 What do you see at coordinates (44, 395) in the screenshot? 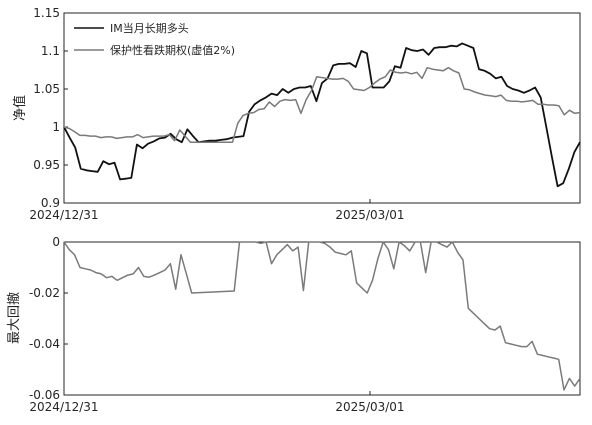
I see `drawdown-y-tick-label: -0.06` at bounding box center [44, 395].